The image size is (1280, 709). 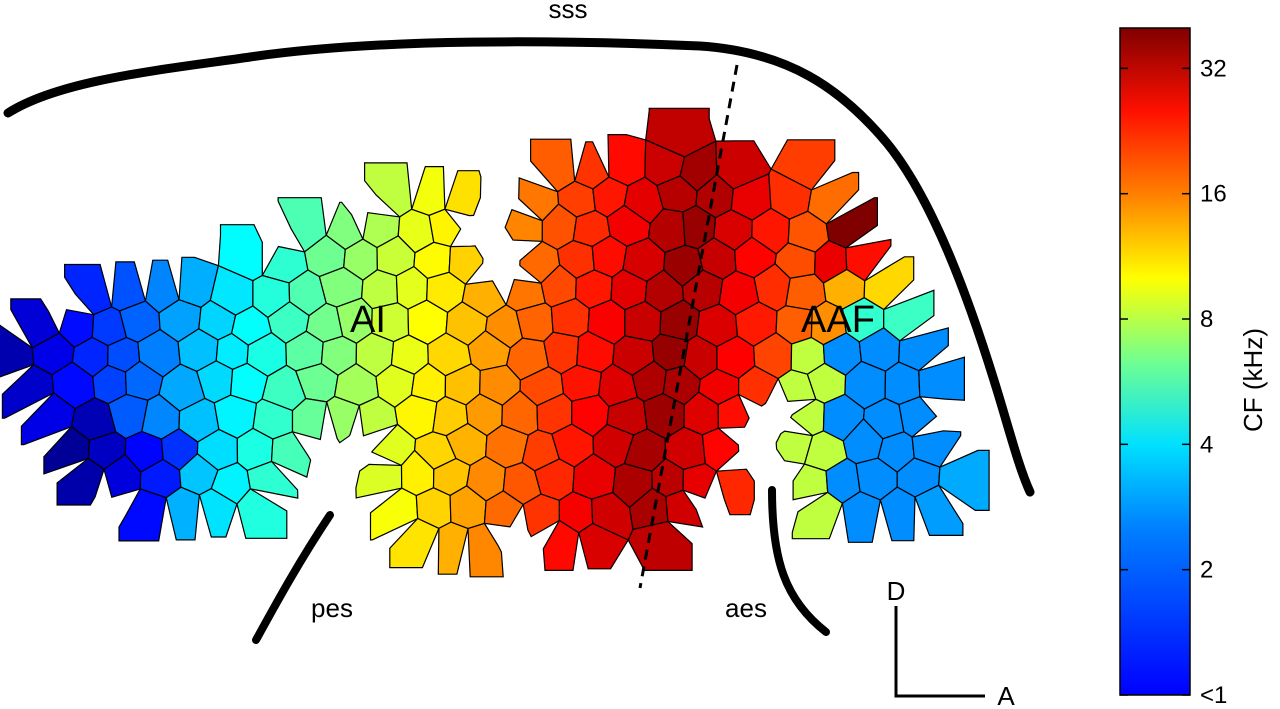 What do you see at coordinates (688, 326) in the screenshot?
I see `dashed-reference-line` at bounding box center [688, 326].